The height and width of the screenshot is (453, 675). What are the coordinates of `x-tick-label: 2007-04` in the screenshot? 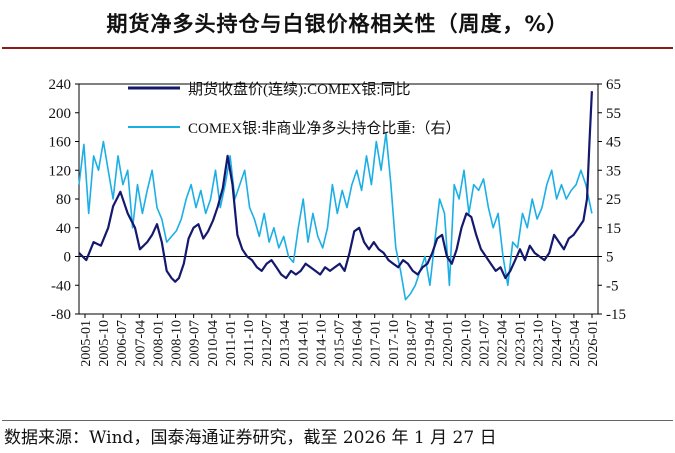 It's located at (140, 343).